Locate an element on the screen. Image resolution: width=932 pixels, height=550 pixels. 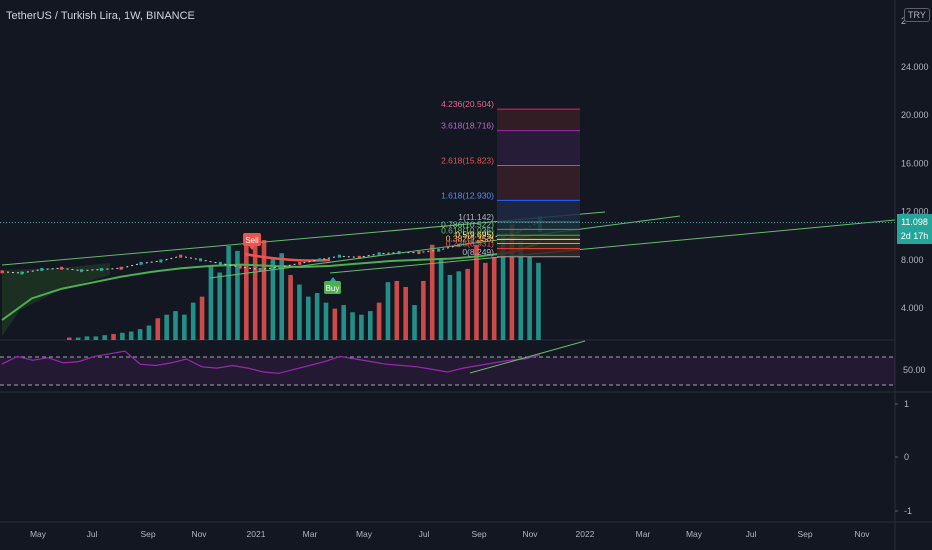
sell-signal-bg is located at coordinates (252, 239).